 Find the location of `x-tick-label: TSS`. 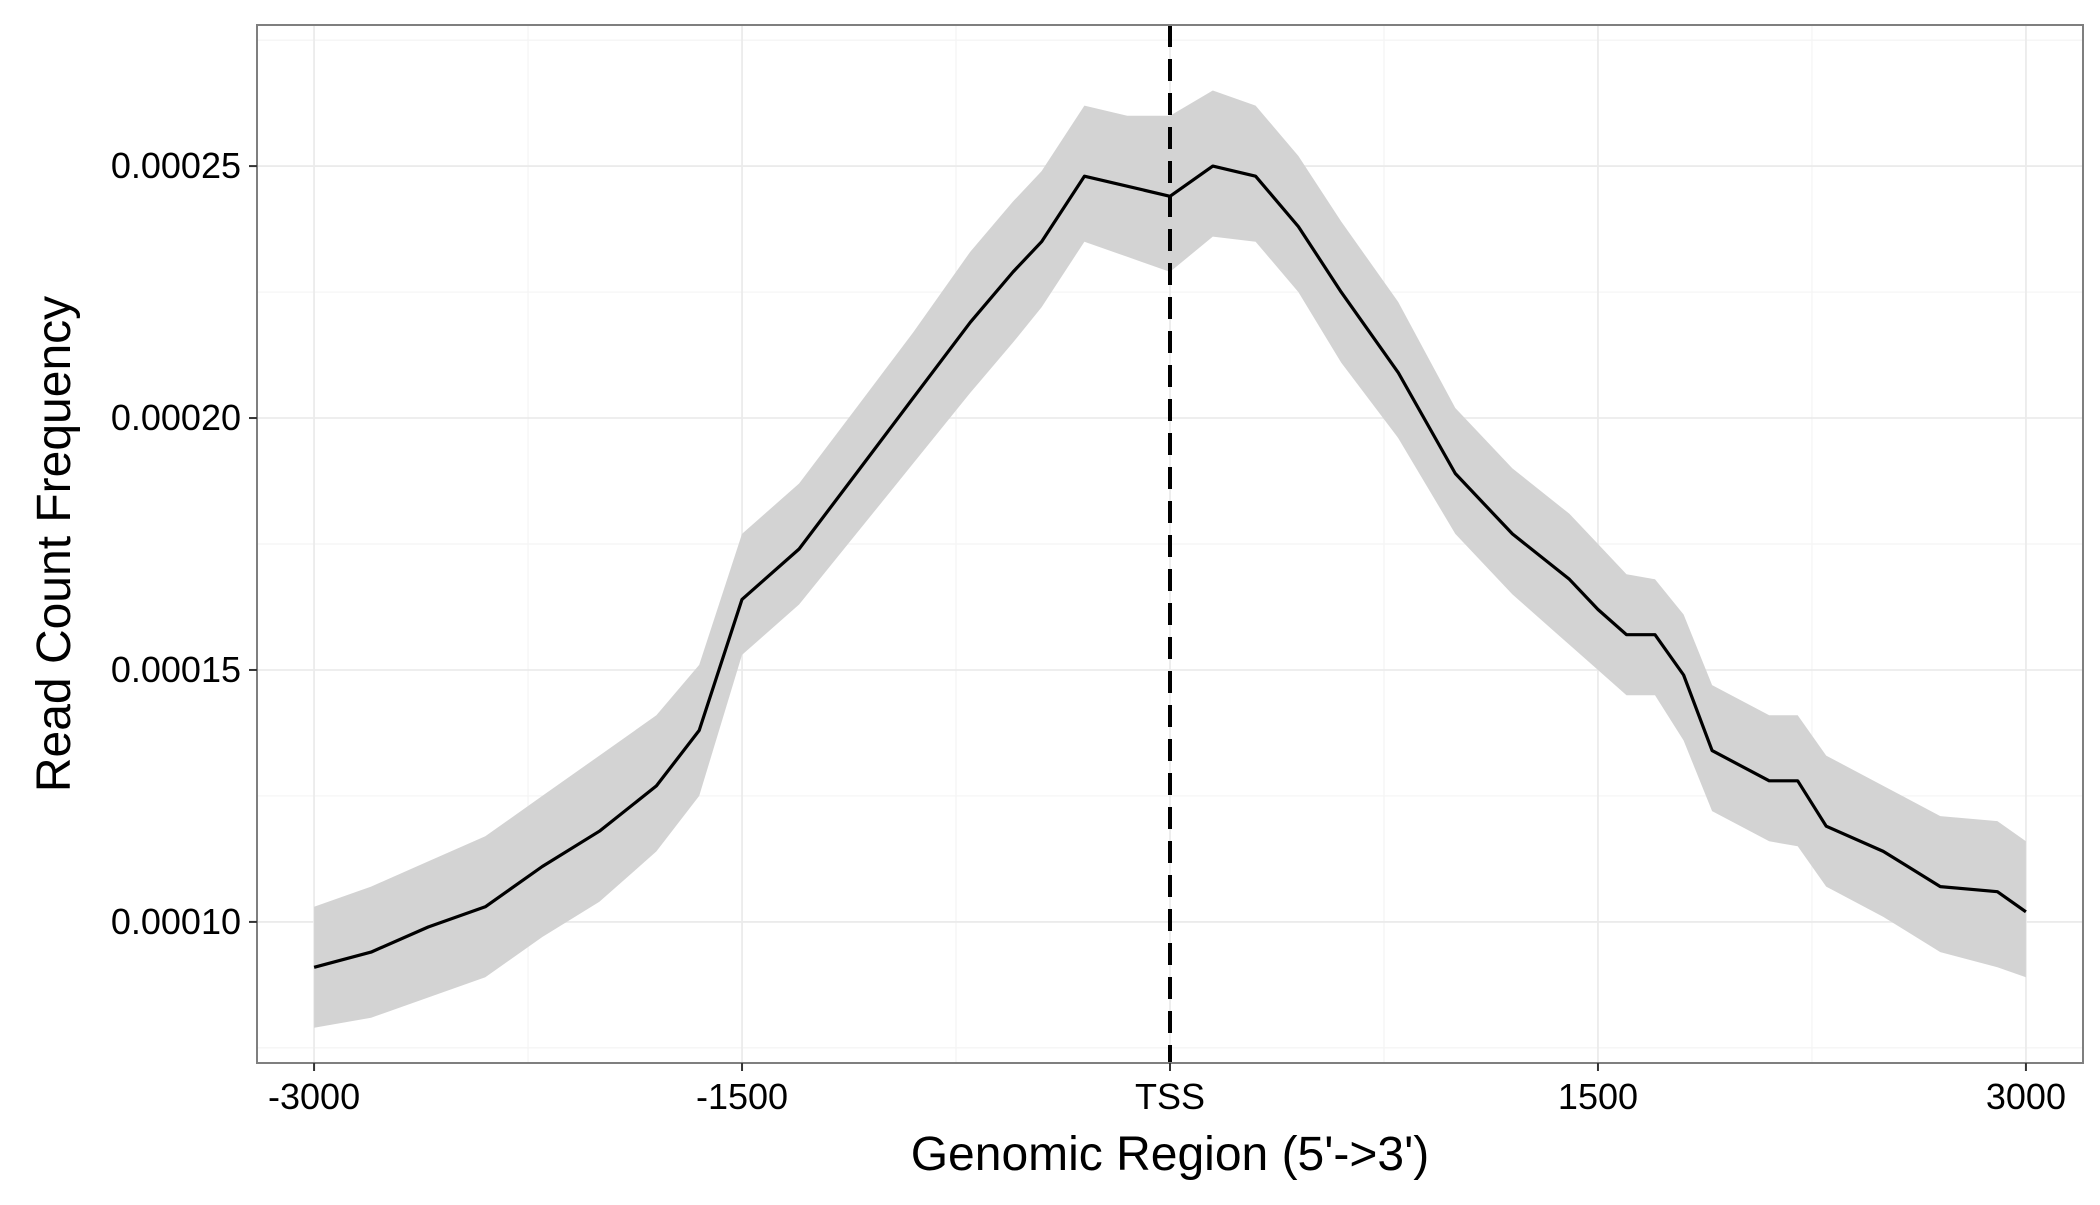

x-tick-label: TSS is located at coordinates (1170, 1096).